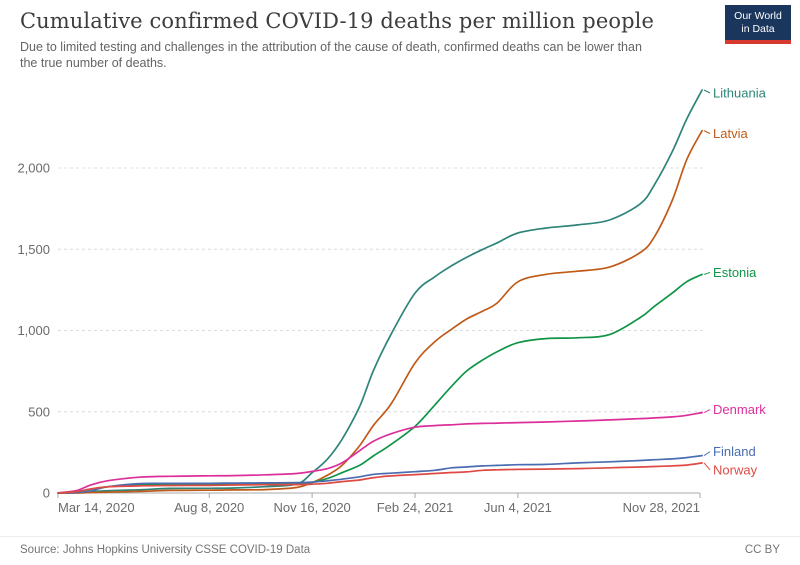 The image size is (800, 565). What do you see at coordinates (730, 133) in the screenshot?
I see `series-label-latvia: Latvia` at bounding box center [730, 133].